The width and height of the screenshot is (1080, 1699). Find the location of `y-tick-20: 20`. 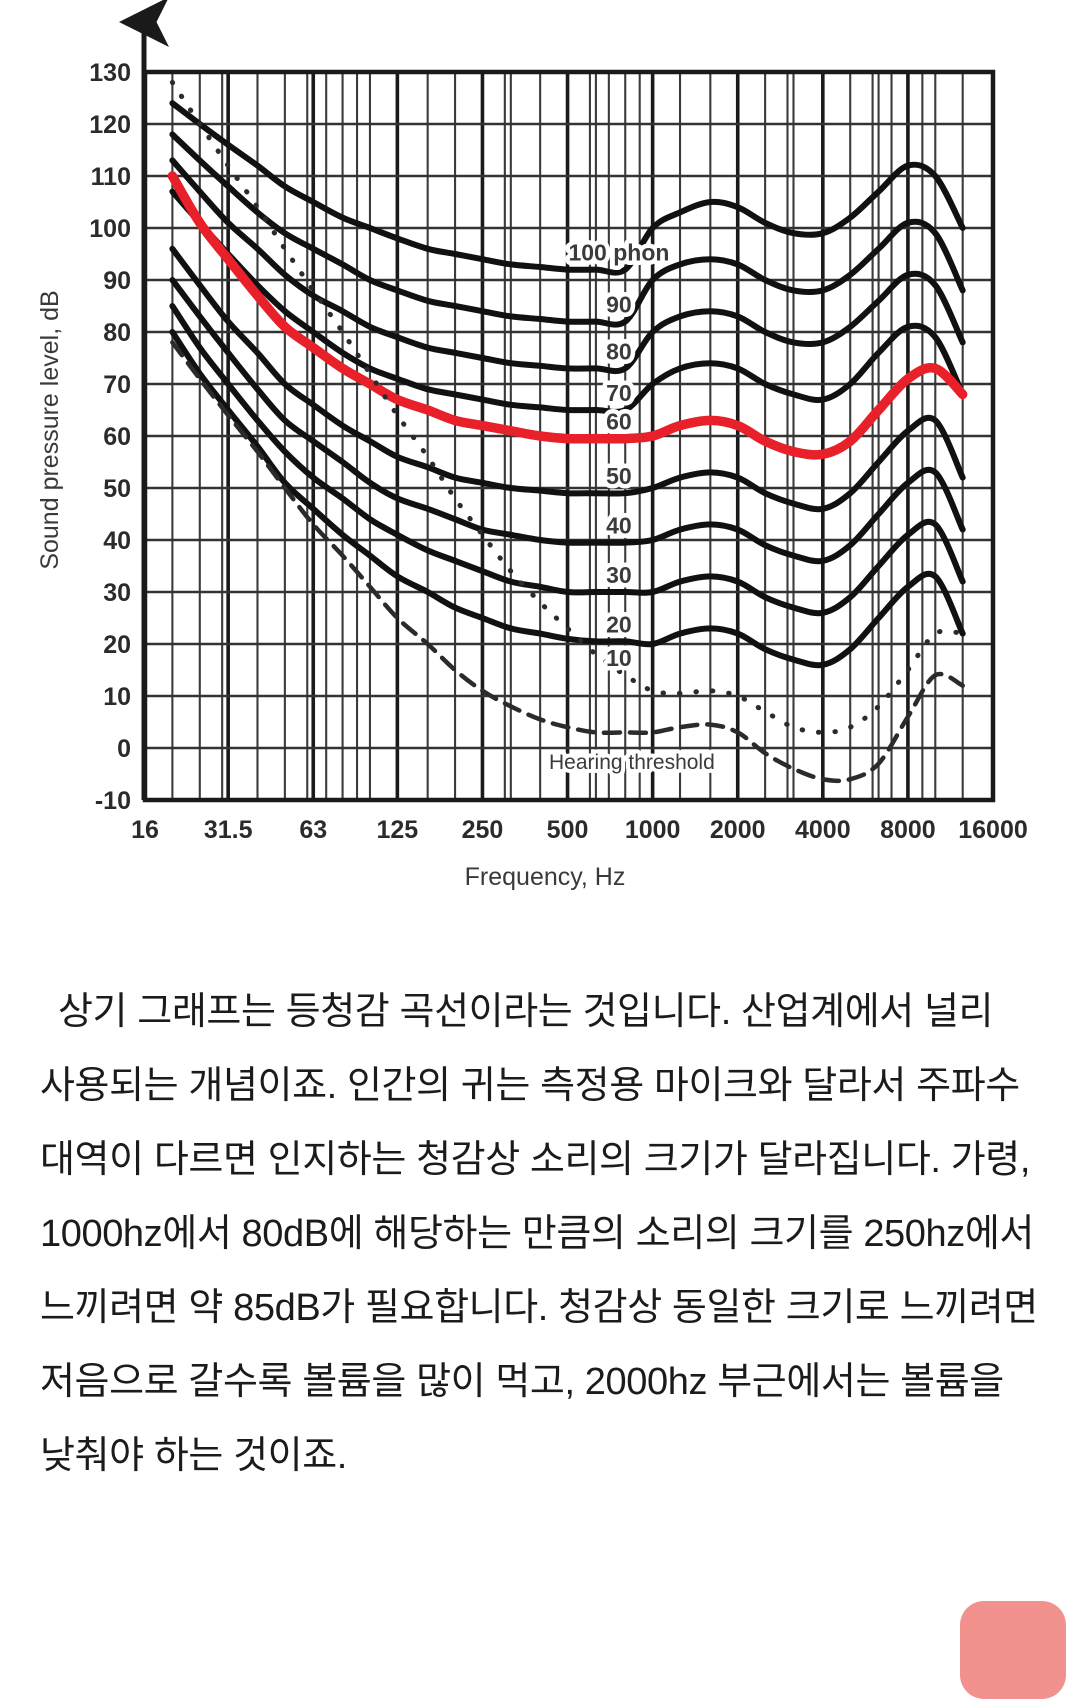

y-tick-20: 20 is located at coordinates (117, 645).